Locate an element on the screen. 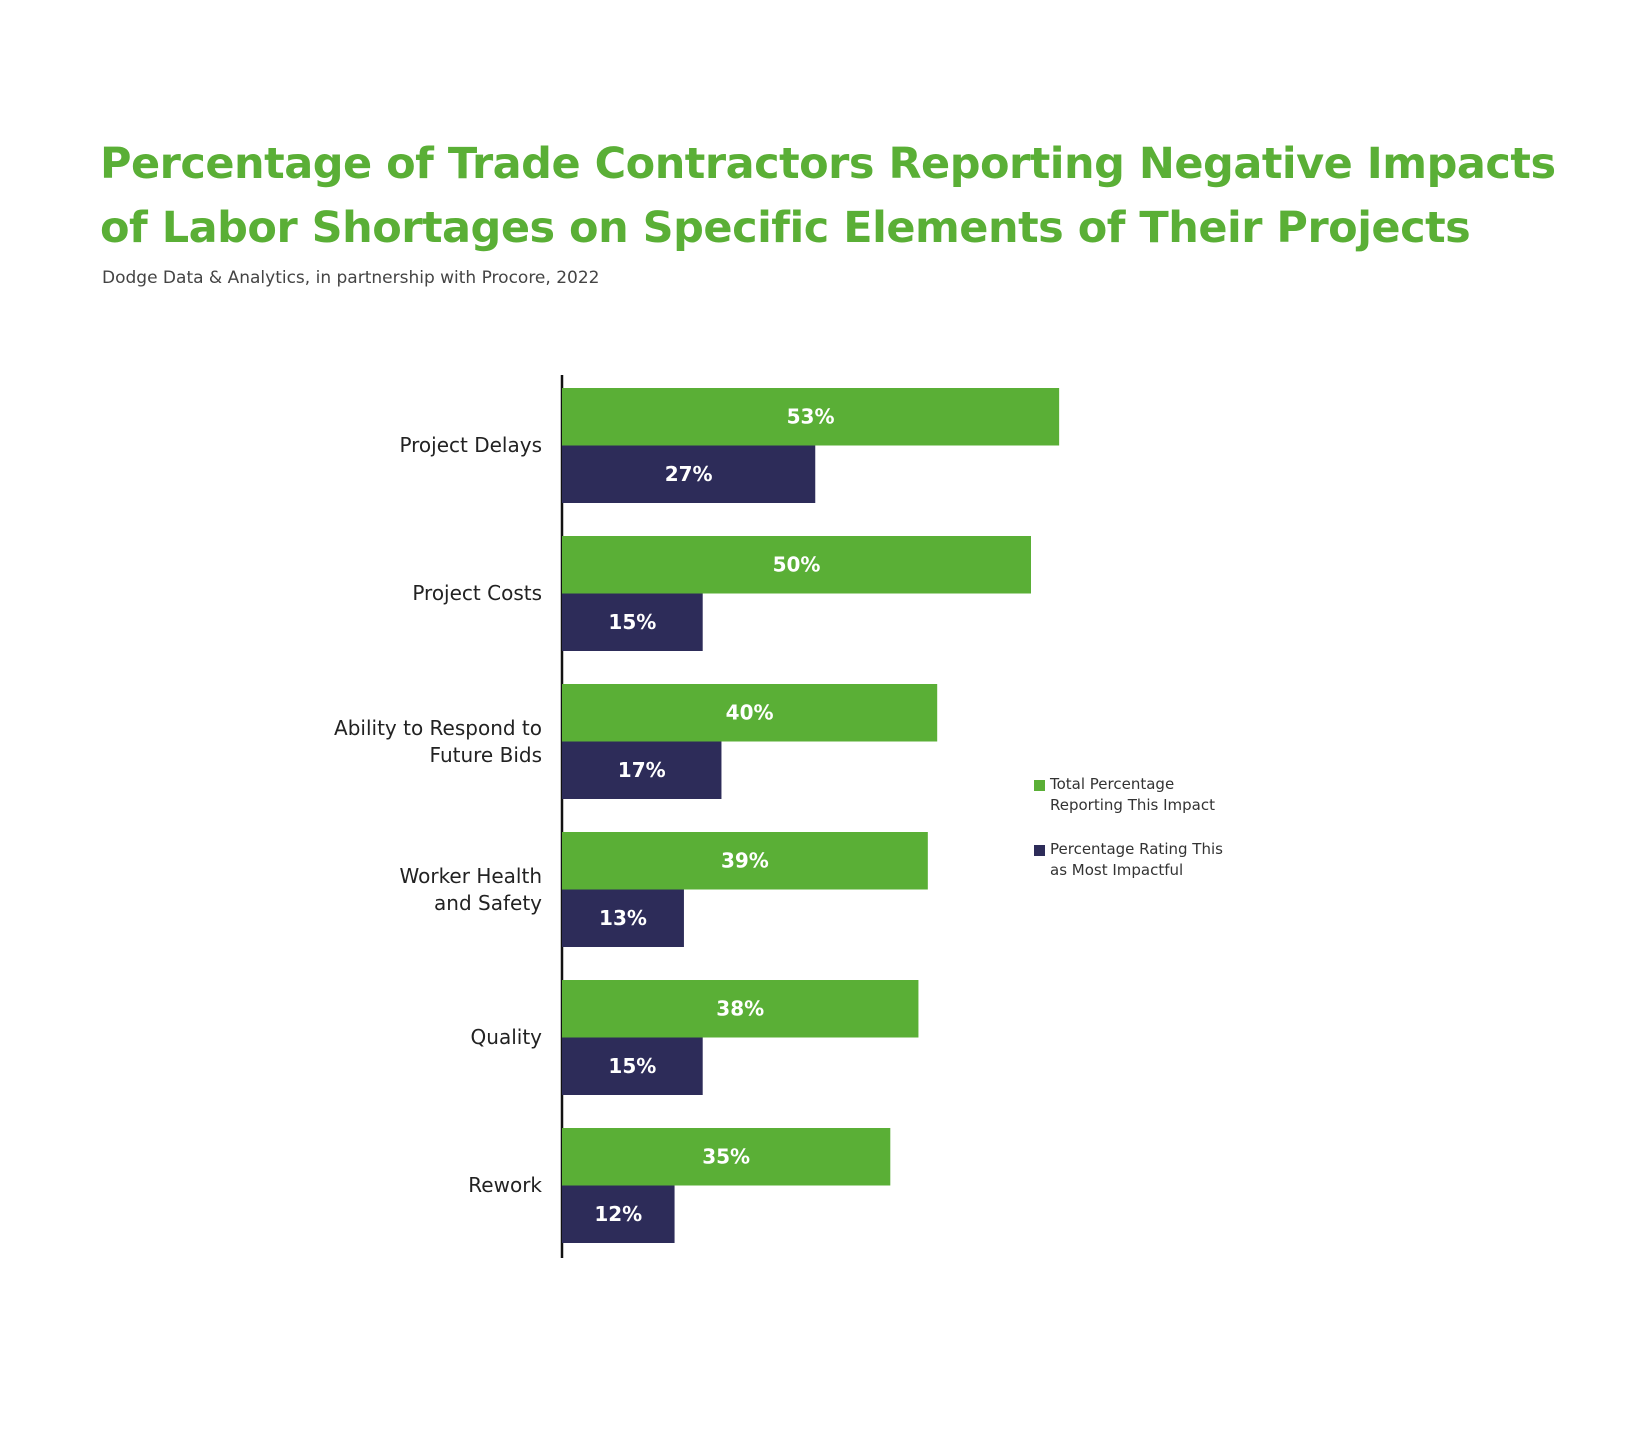  y-tick-label: Quality is located at coordinates (506, 1037).